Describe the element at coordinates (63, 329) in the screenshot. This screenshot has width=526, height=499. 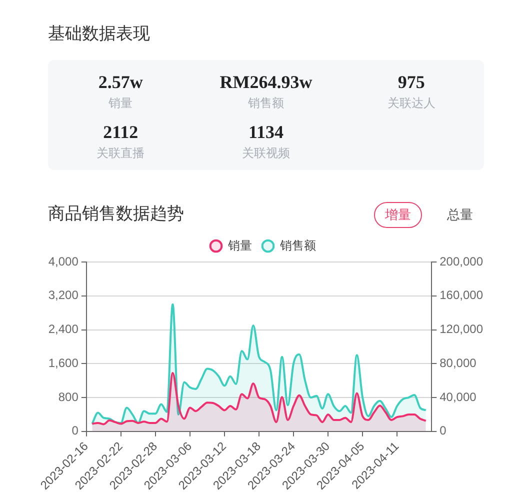
I see `y-tick-label: 2,400` at that location.